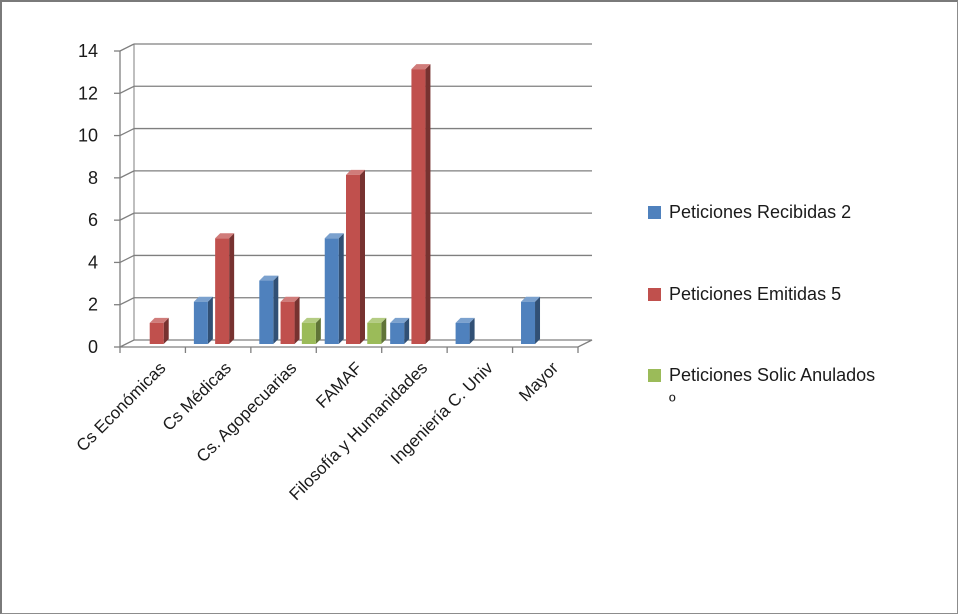 Image resolution: width=958 pixels, height=614 pixels. I want to click on x-category-label-6: Mayor, so click(538, 381).